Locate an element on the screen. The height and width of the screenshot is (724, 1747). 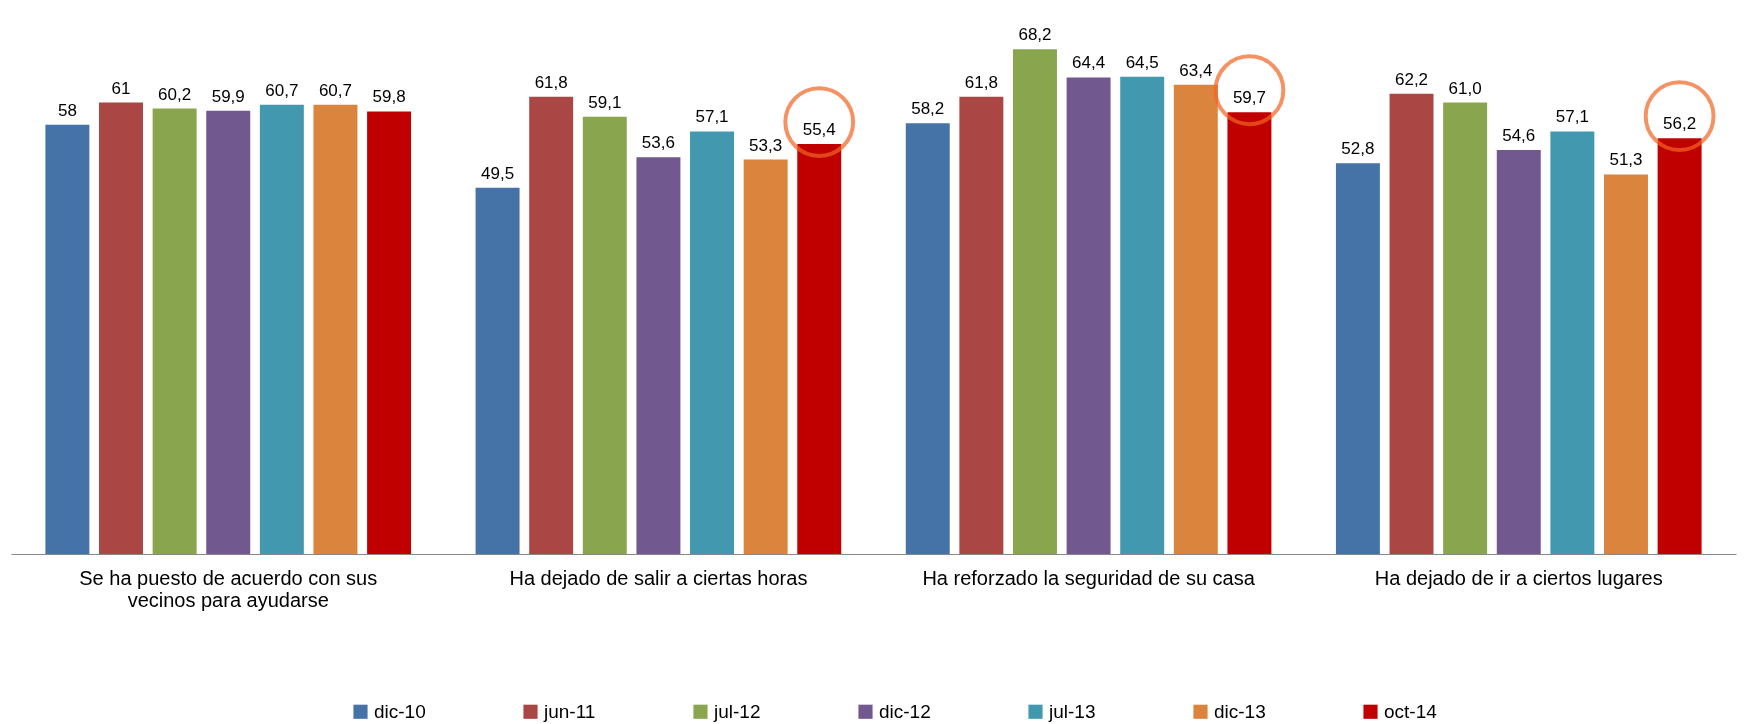
data-label: 63,4 is located at coordinates (1196, 70).